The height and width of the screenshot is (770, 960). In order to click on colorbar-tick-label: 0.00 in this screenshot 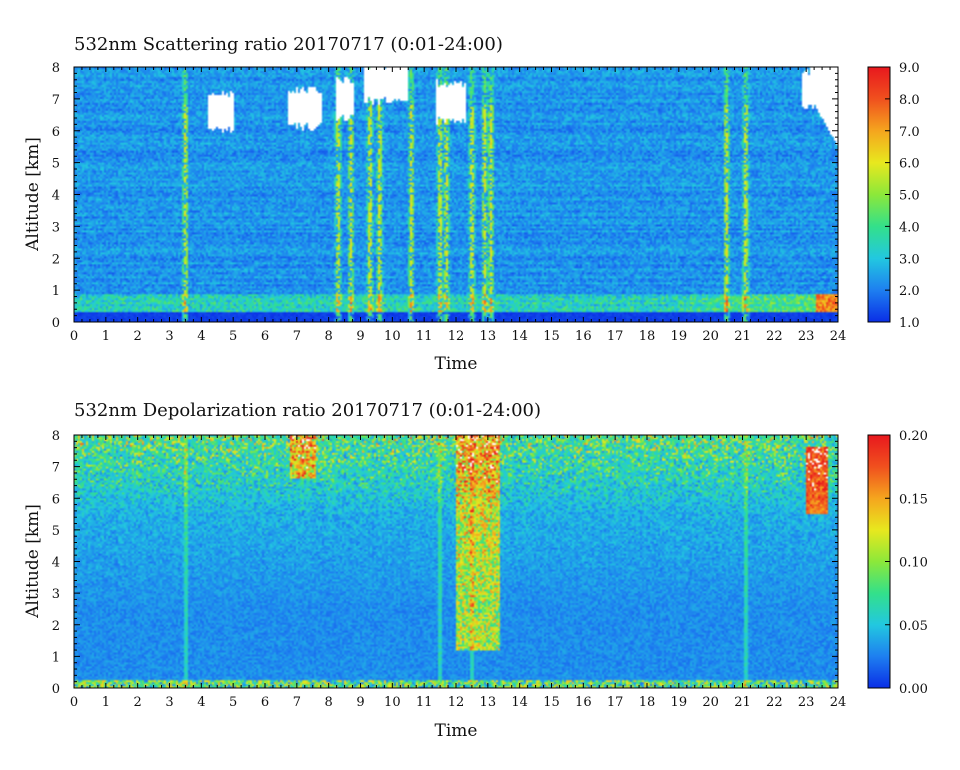, I will do `click(913, 689)`.